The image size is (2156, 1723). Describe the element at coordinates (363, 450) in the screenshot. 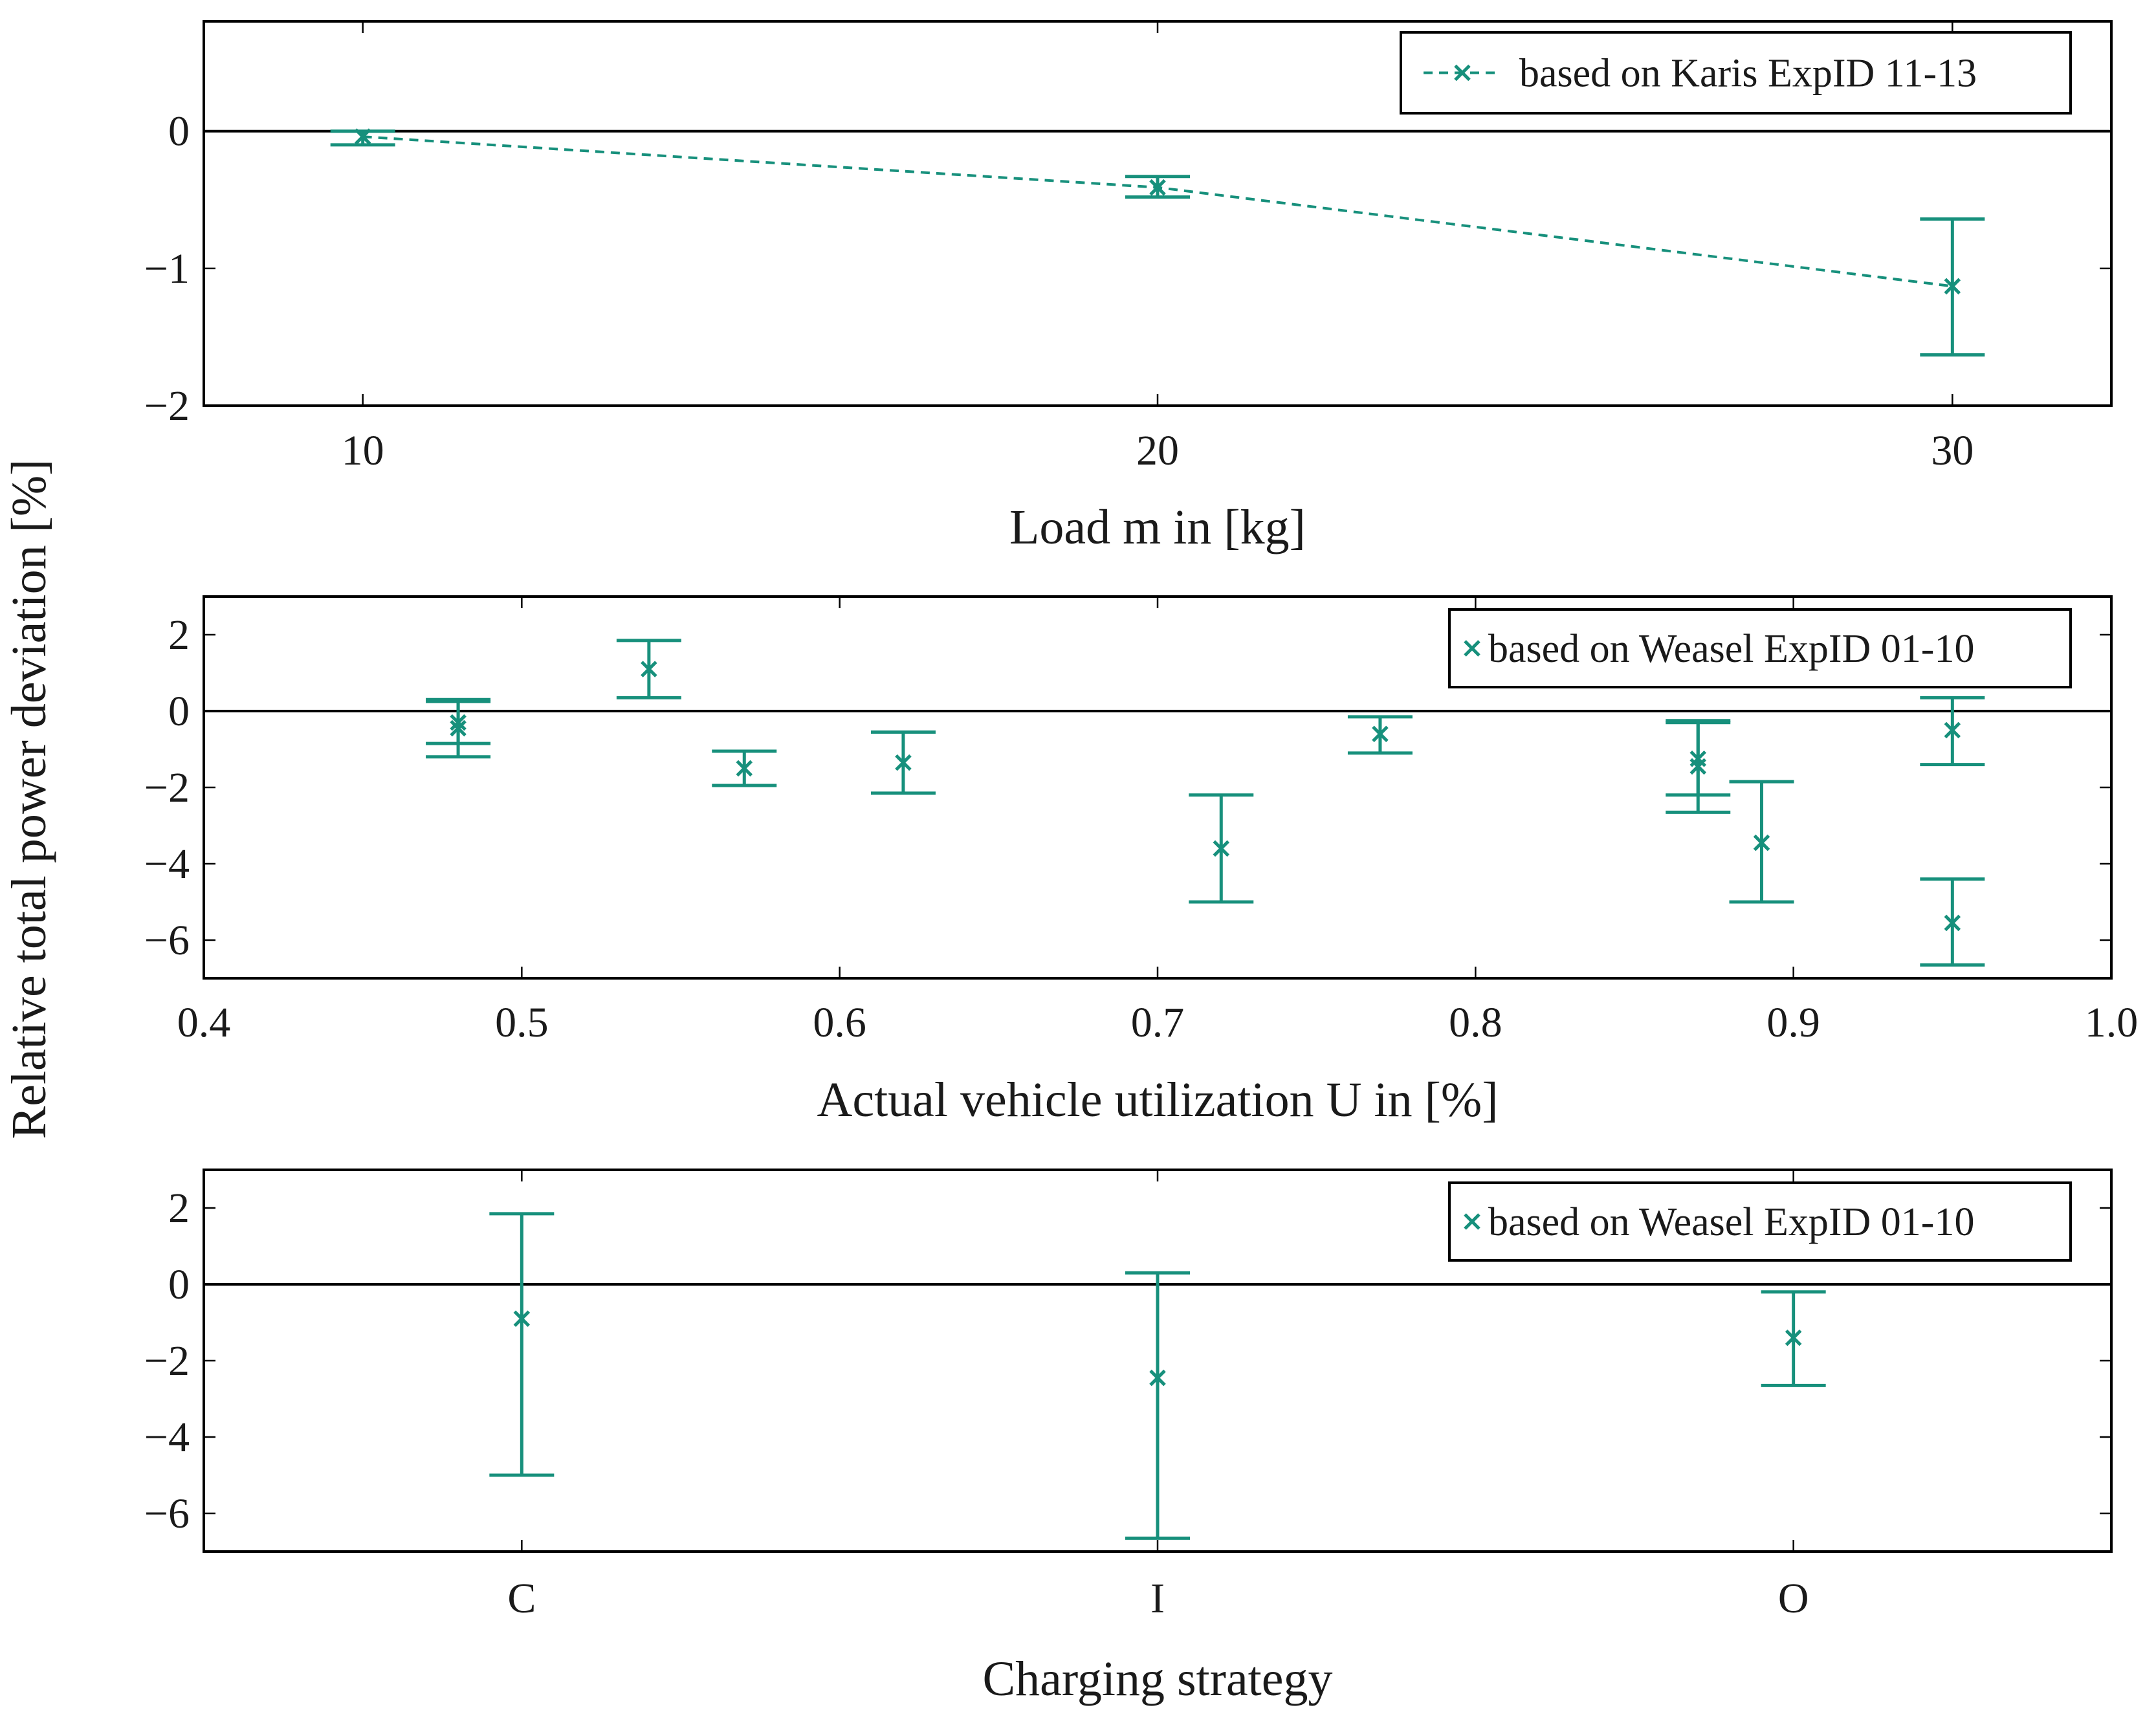

I see `x-tick-label: 10` at that location.